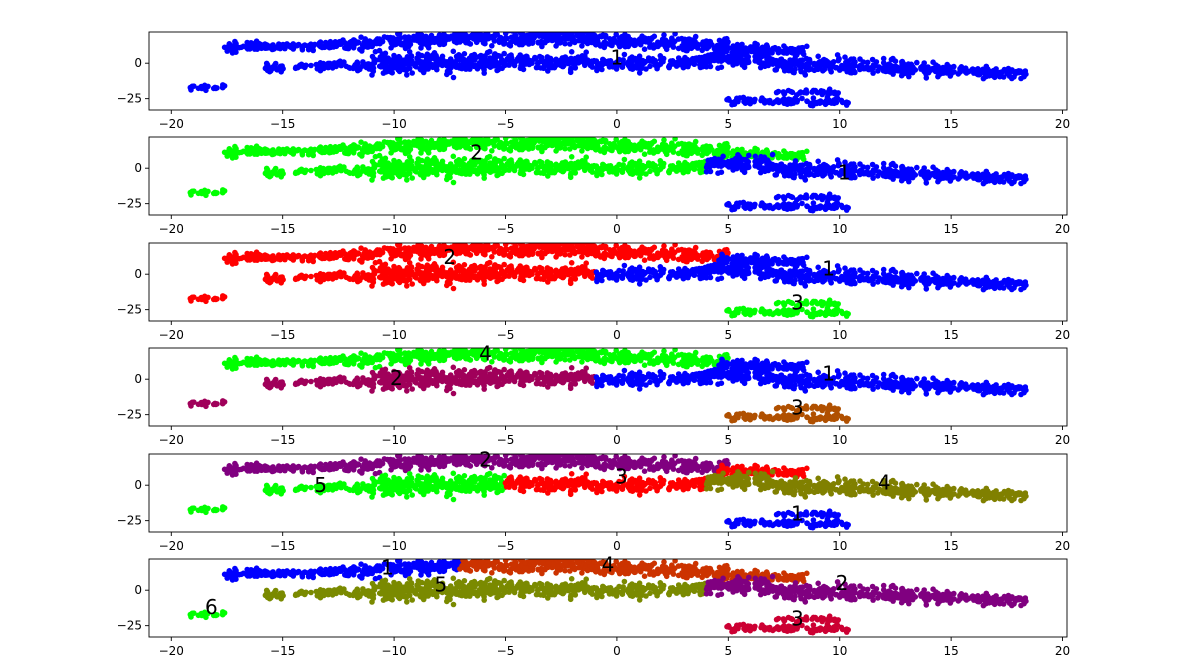 The height and width of the screenshot is (668, 1186). I want to click on point-group-s14, so click(988, 72).